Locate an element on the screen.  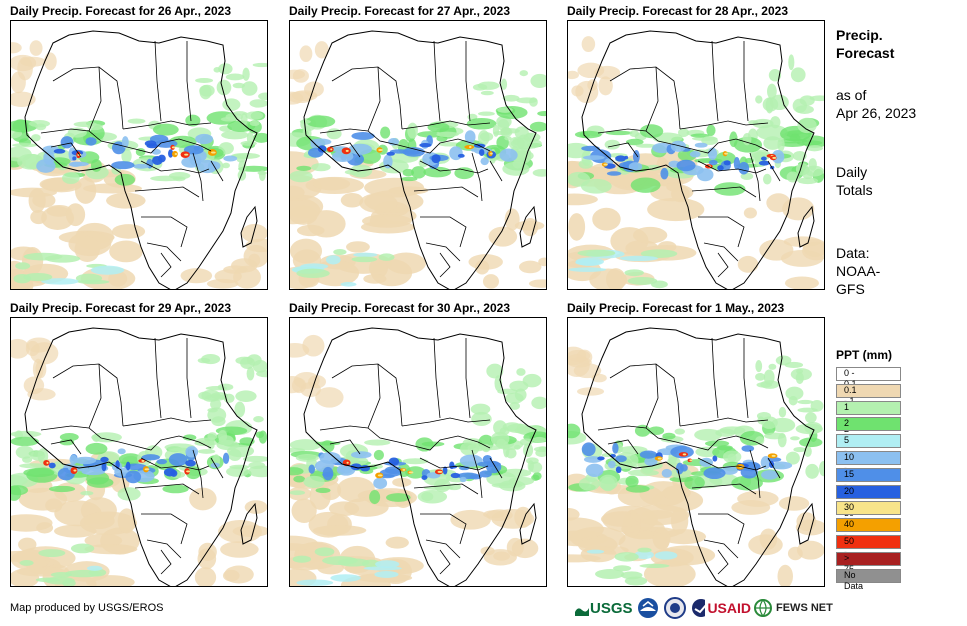
coastline is located at coordinates (141, 159).